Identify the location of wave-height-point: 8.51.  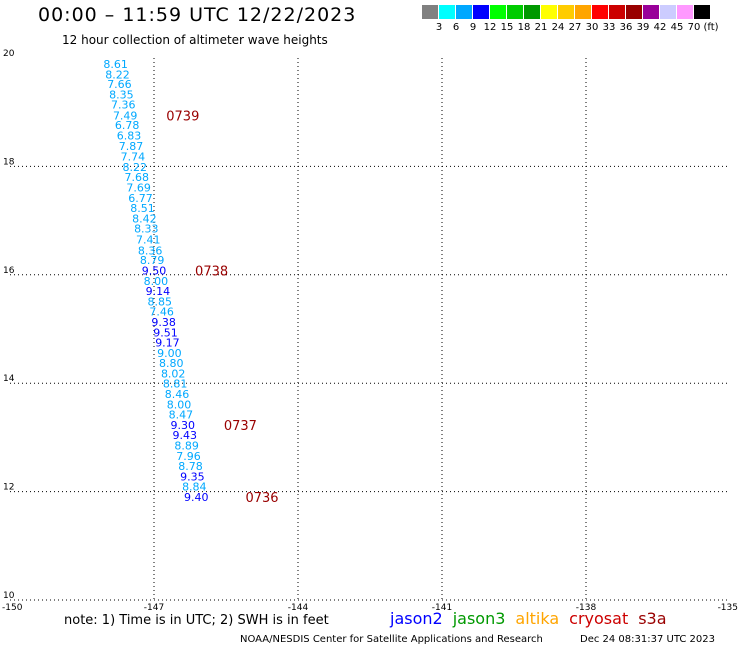
(142, 208).